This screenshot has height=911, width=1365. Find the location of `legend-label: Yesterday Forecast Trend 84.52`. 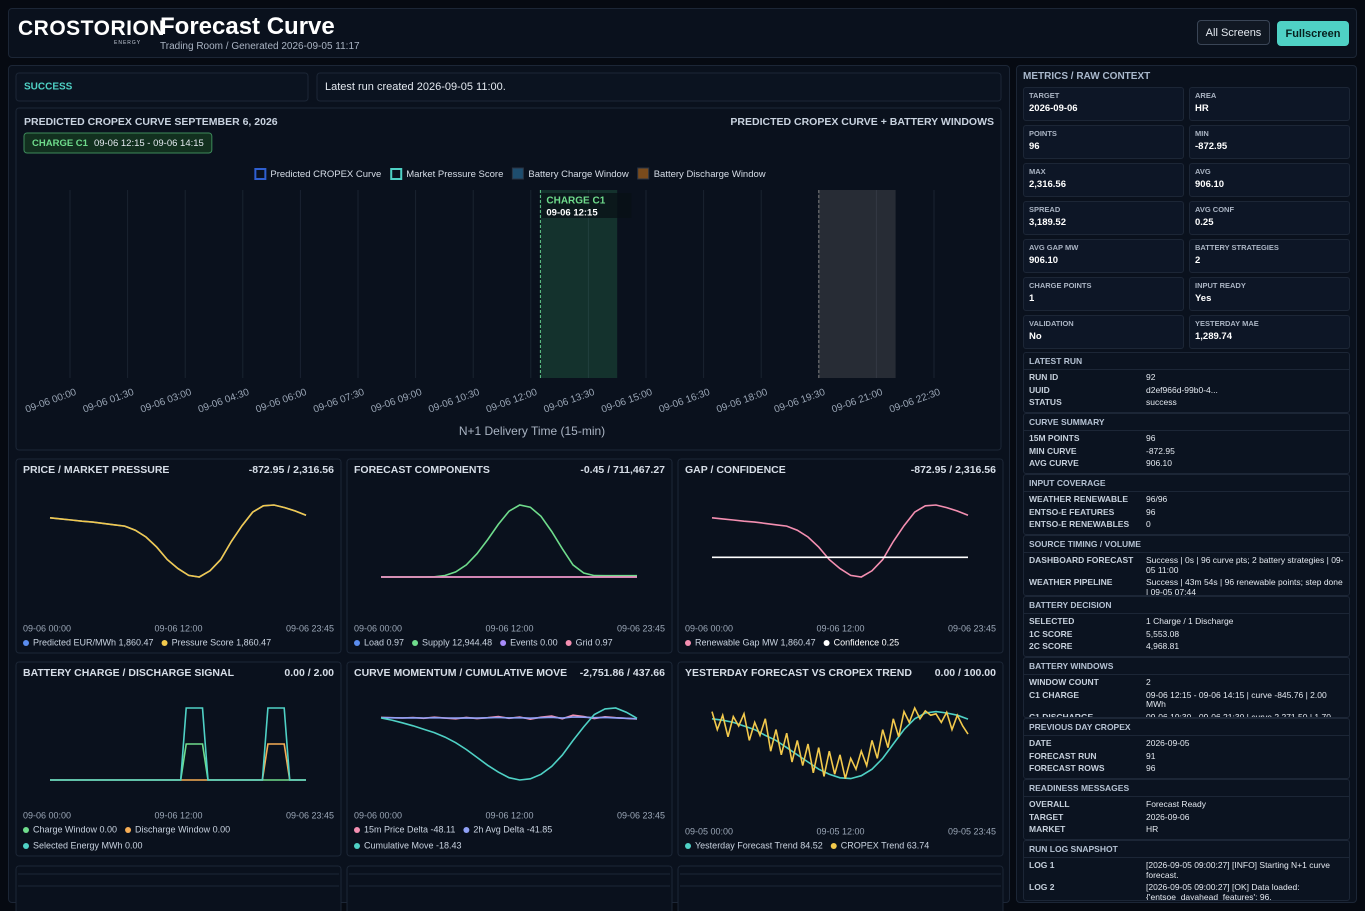

legend-label: Yesterday Forecast Trend 84.52 is located at coordinates (759, 845).